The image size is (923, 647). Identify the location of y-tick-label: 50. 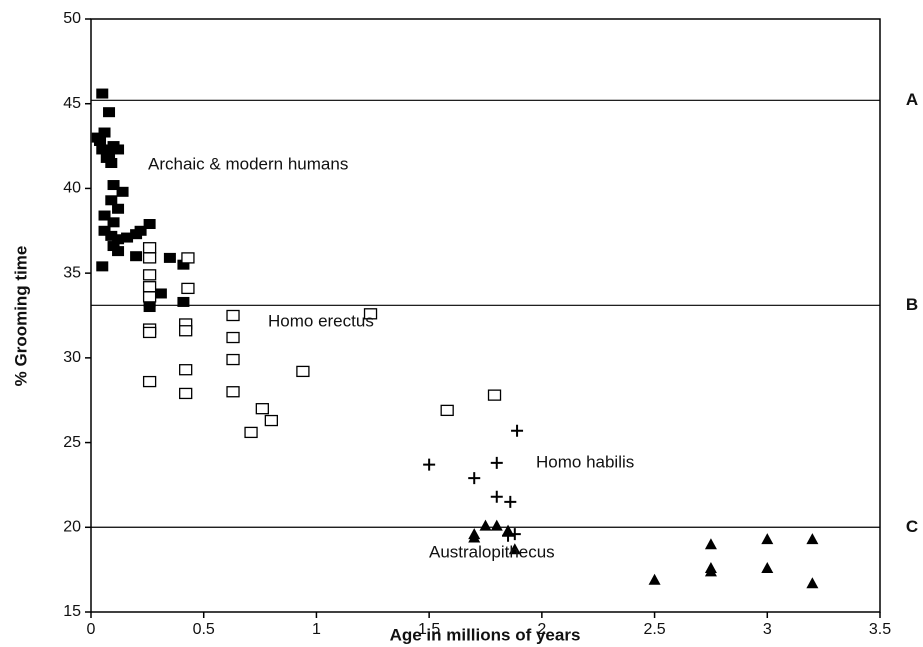
(72, 18).